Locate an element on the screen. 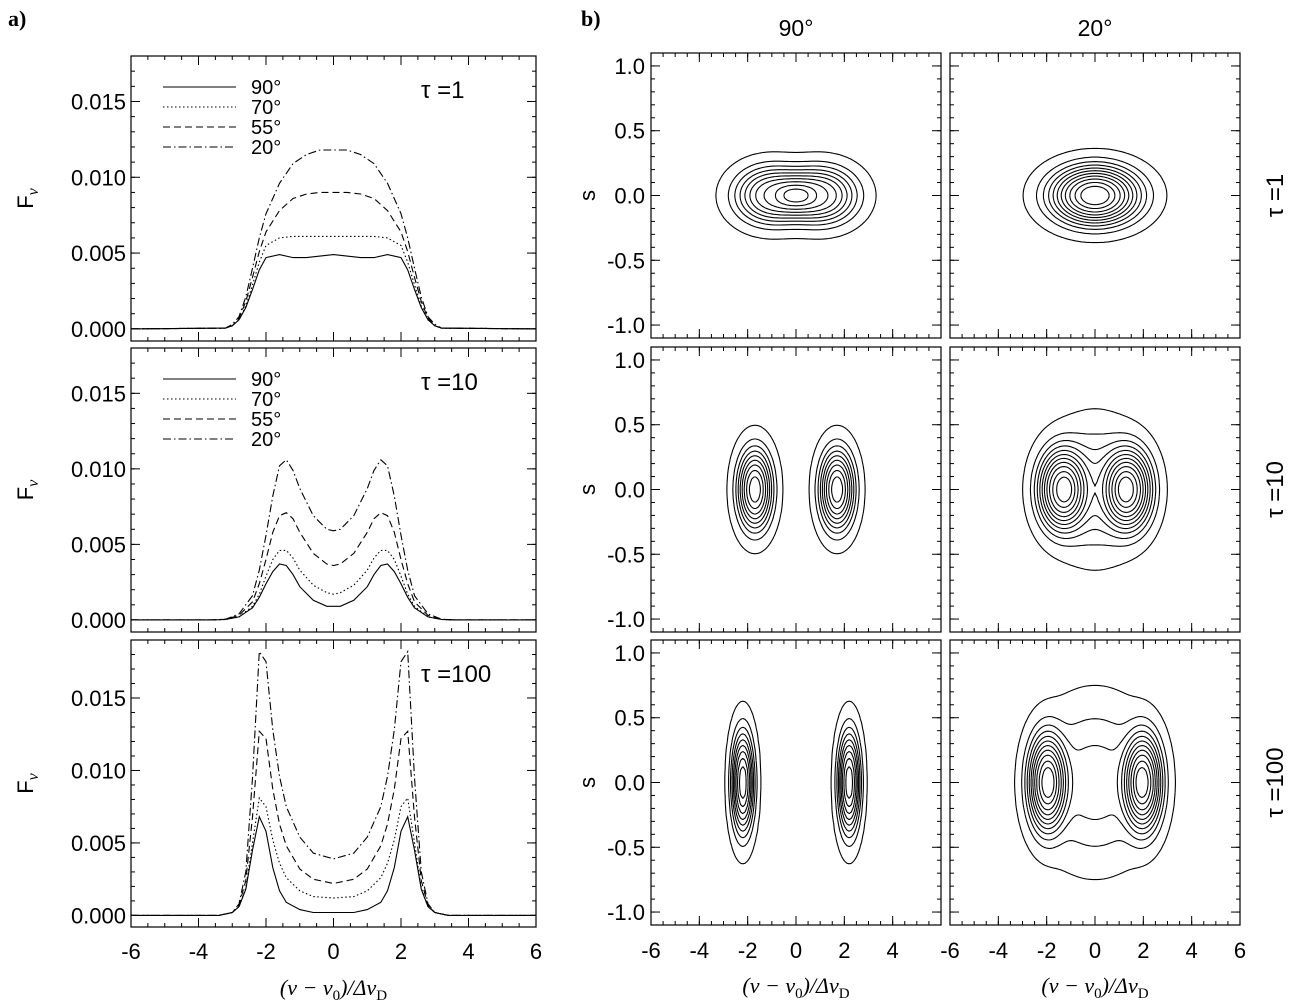  line-panel-2: 0.000 0.005 0.010 0.015 Fν τ =10 90°70°55°20° is located at coordinates (275, 490).